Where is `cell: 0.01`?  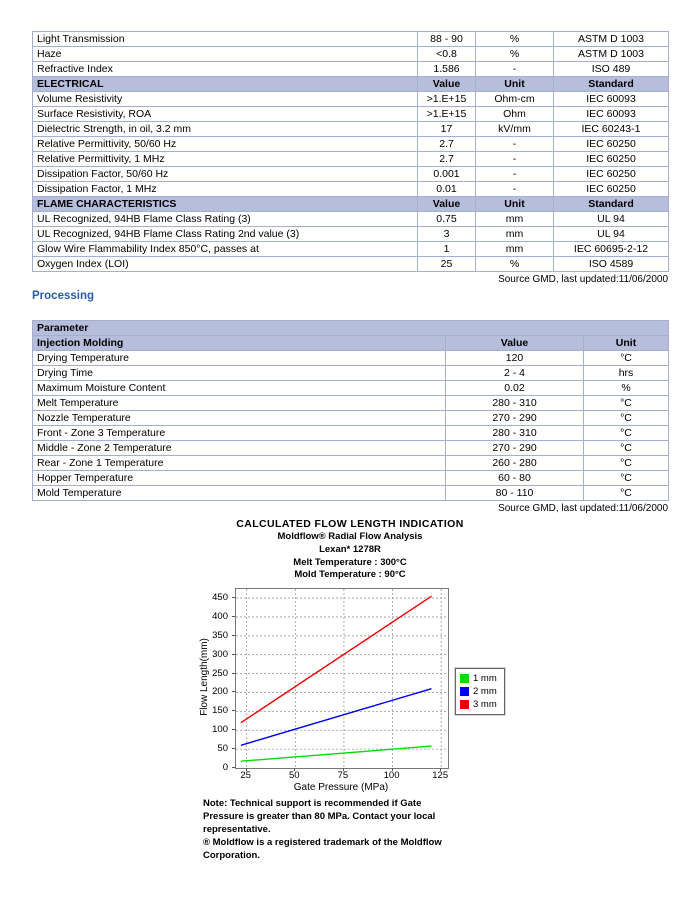
cell: 0.01 is located at coordinates (446, 189).